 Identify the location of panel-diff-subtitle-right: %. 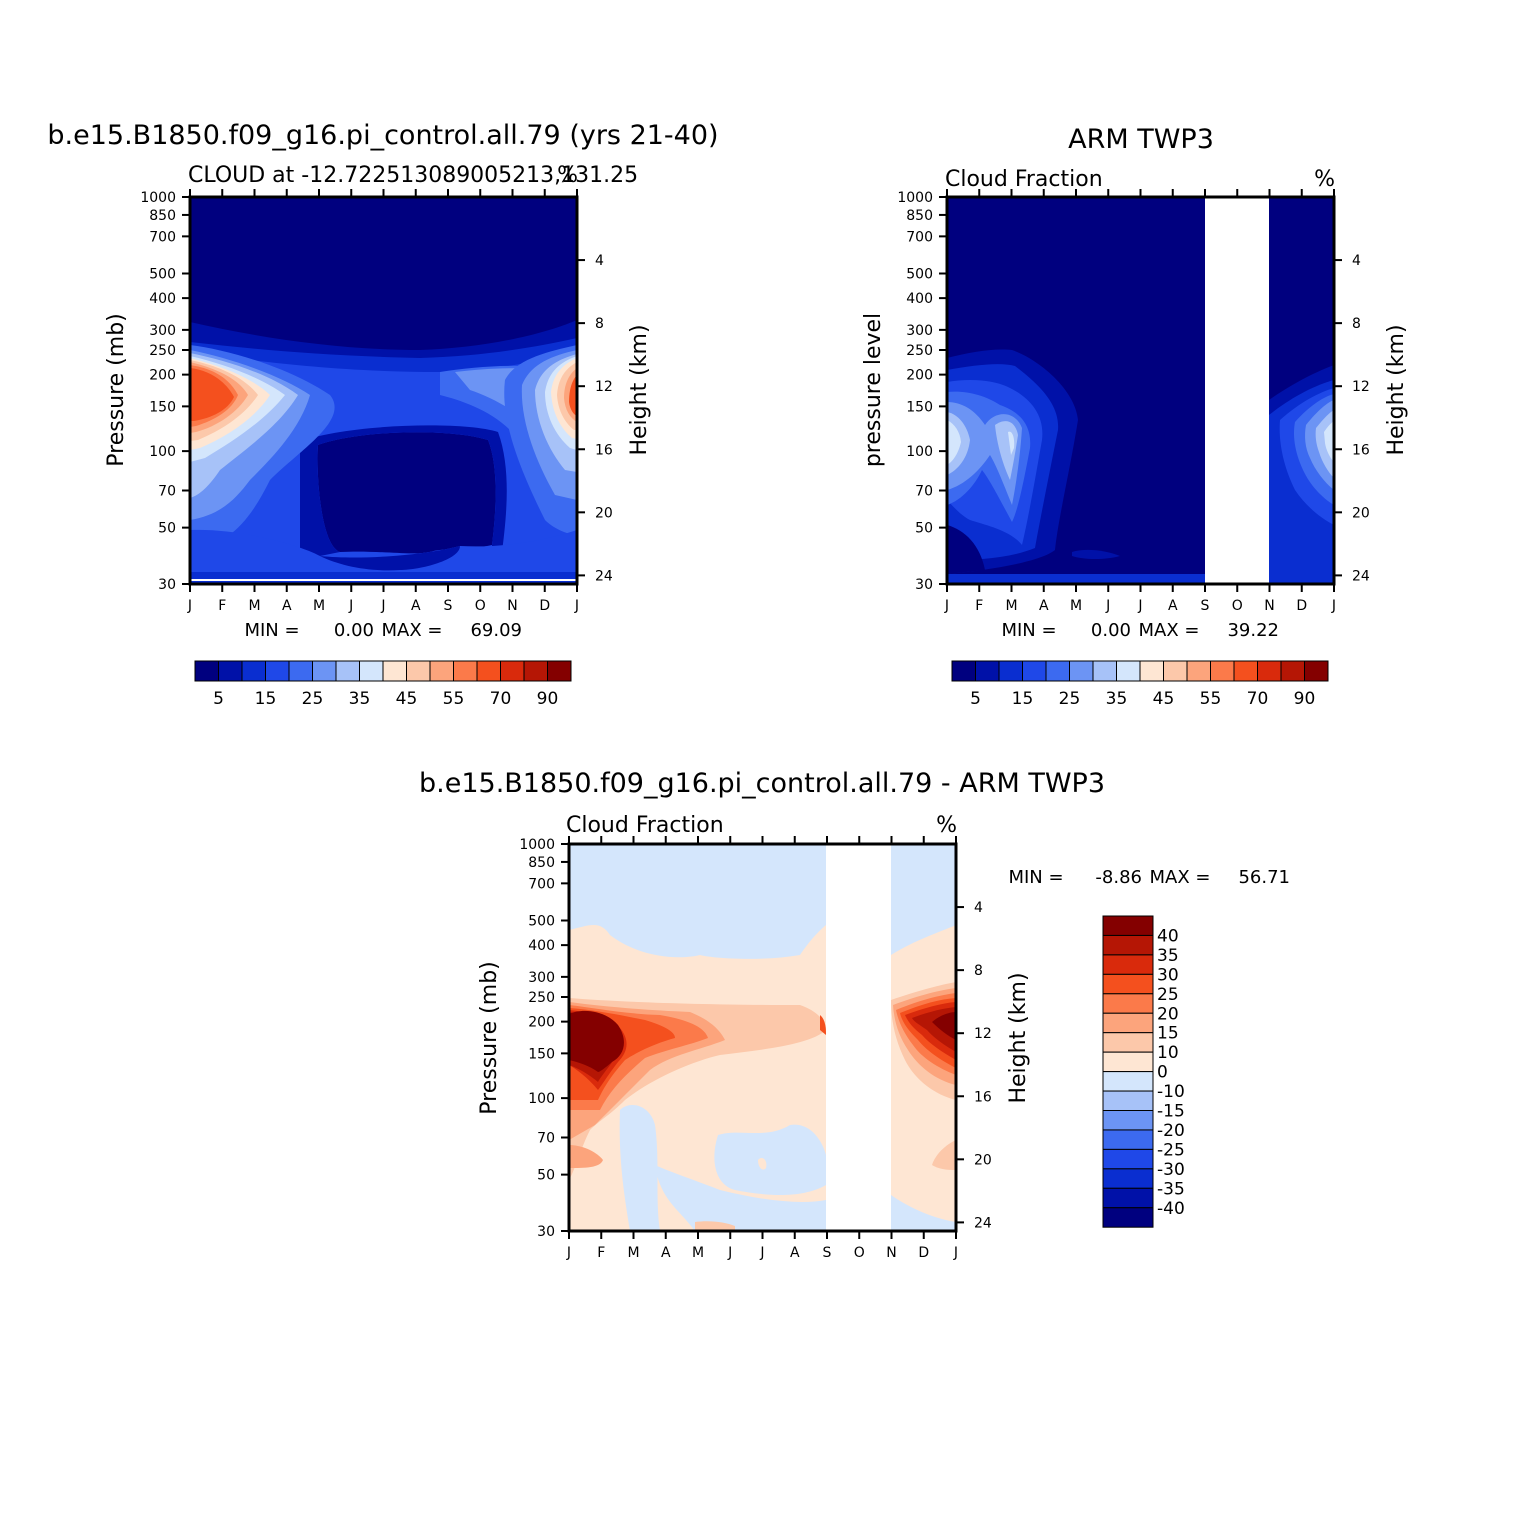
(946, 825).